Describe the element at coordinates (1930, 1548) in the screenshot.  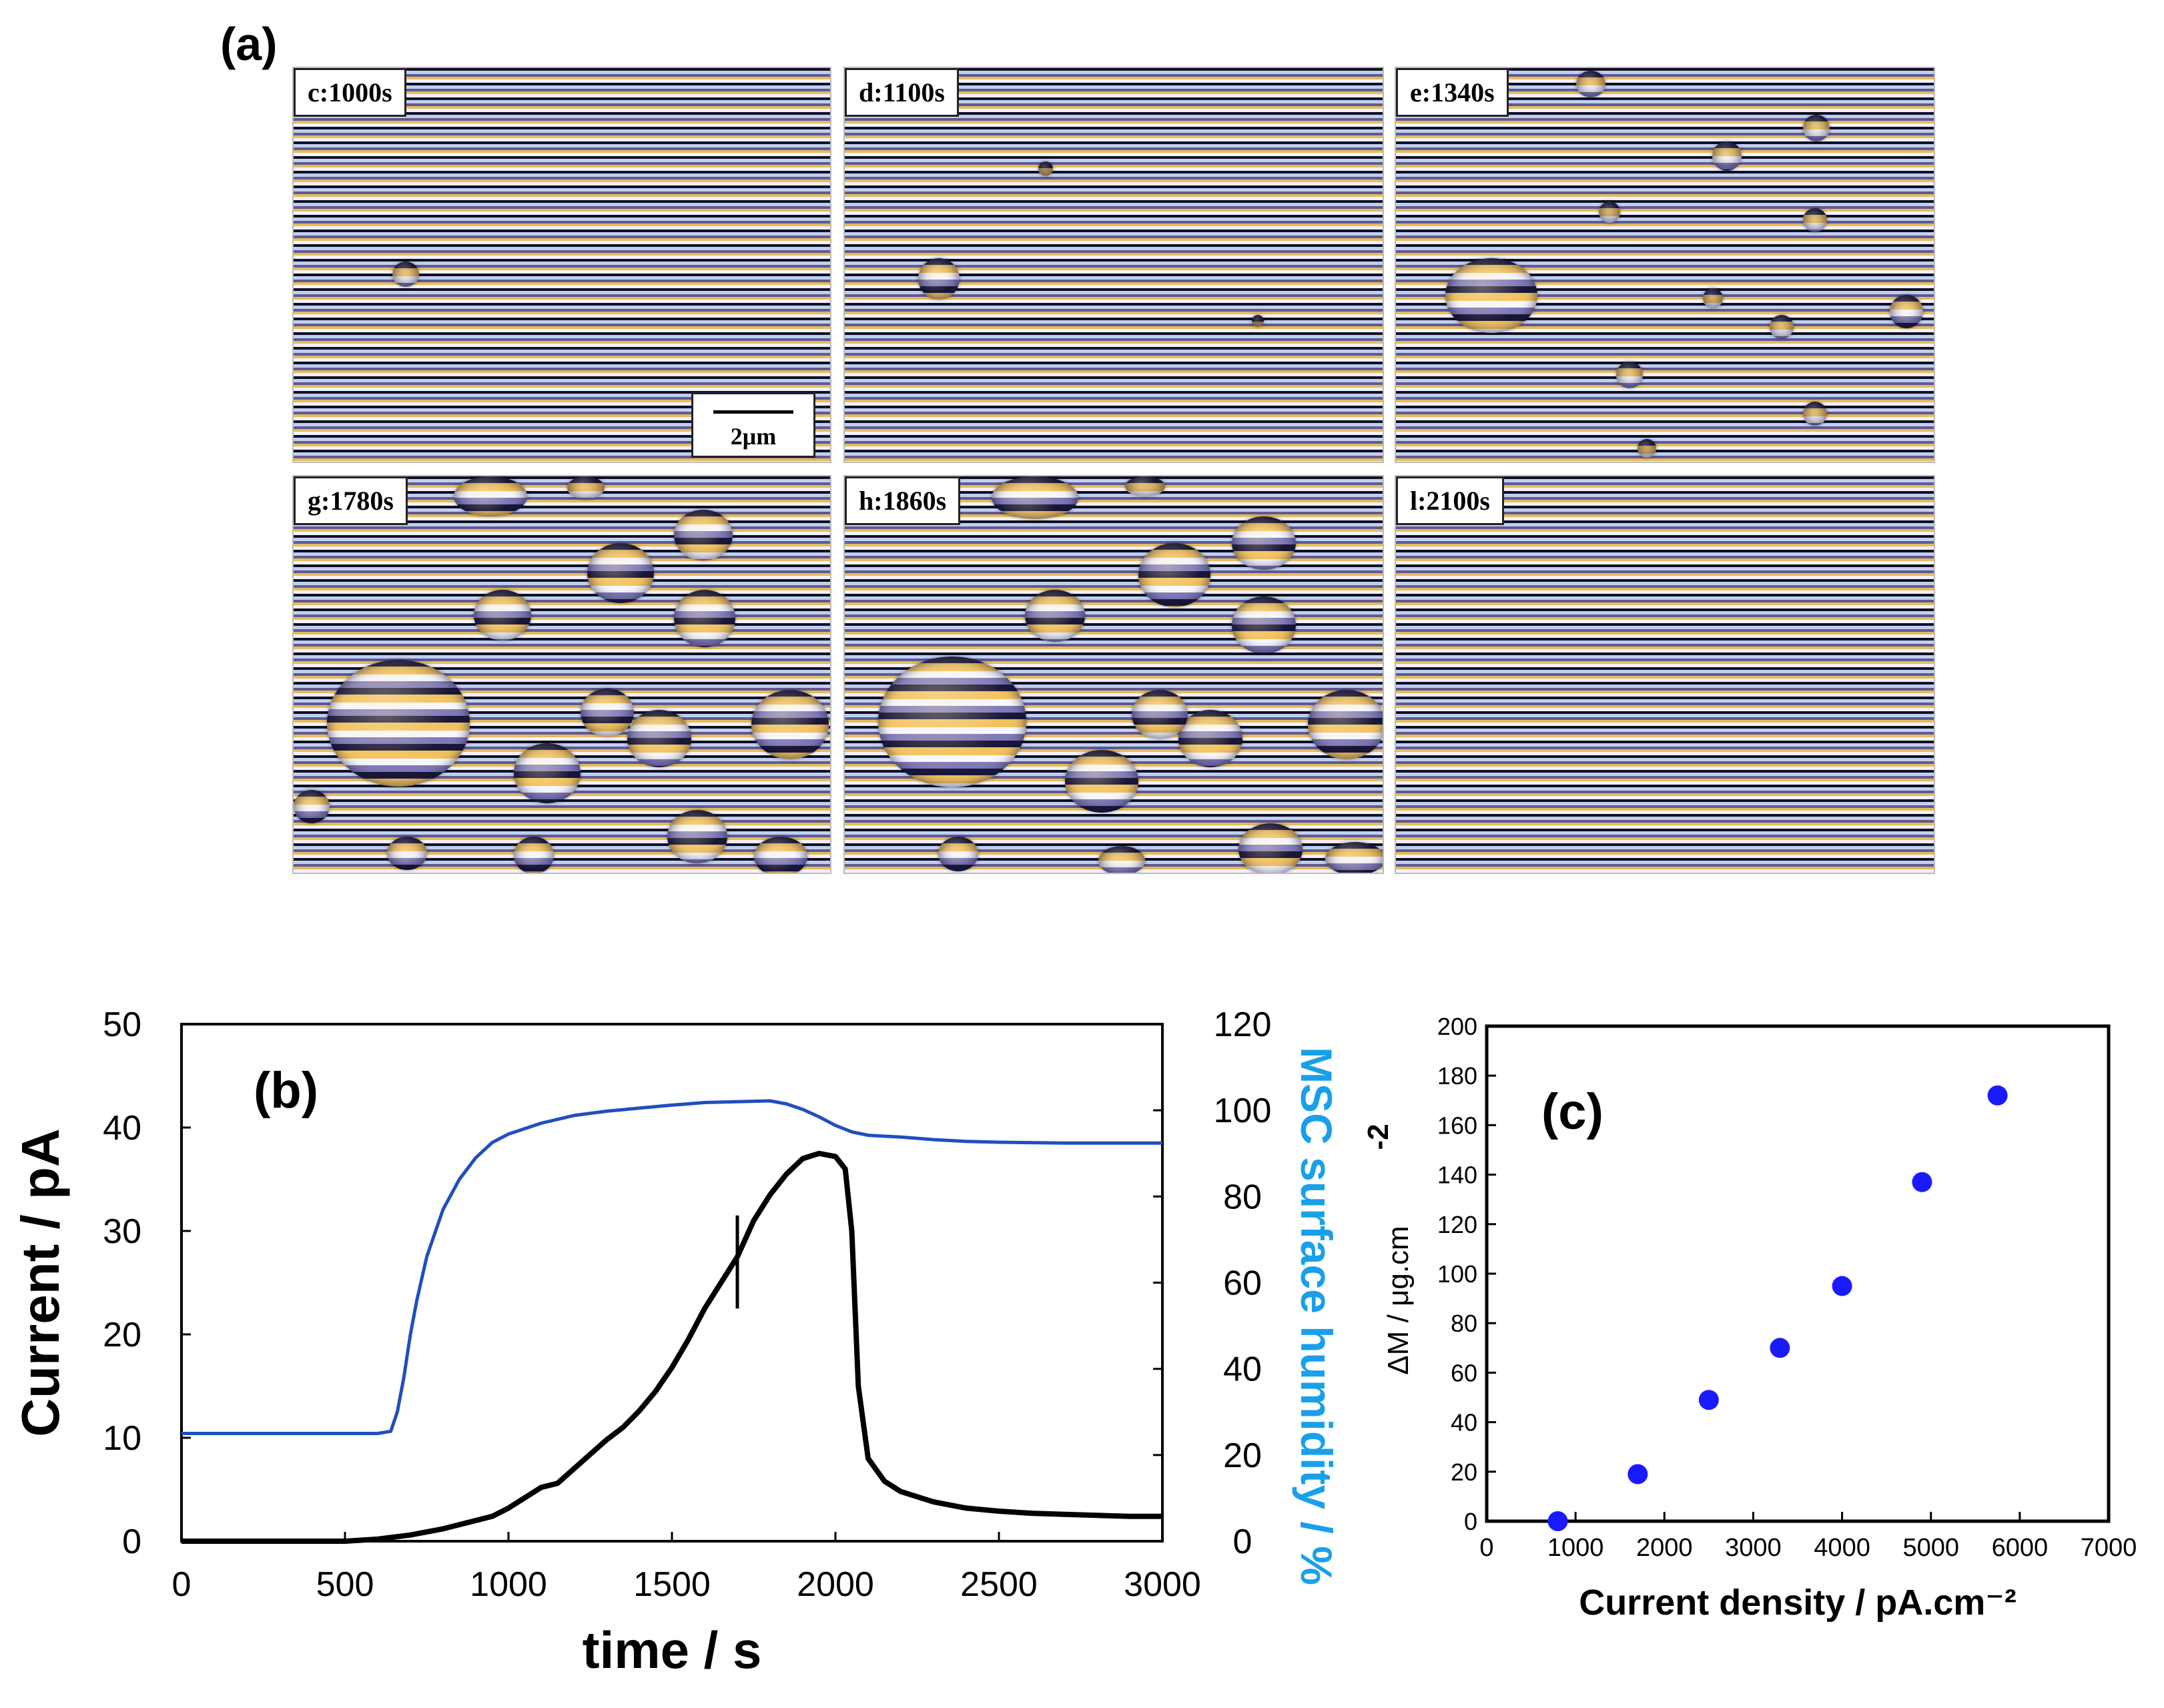
I see `x-tick-label: 5000` at that location.